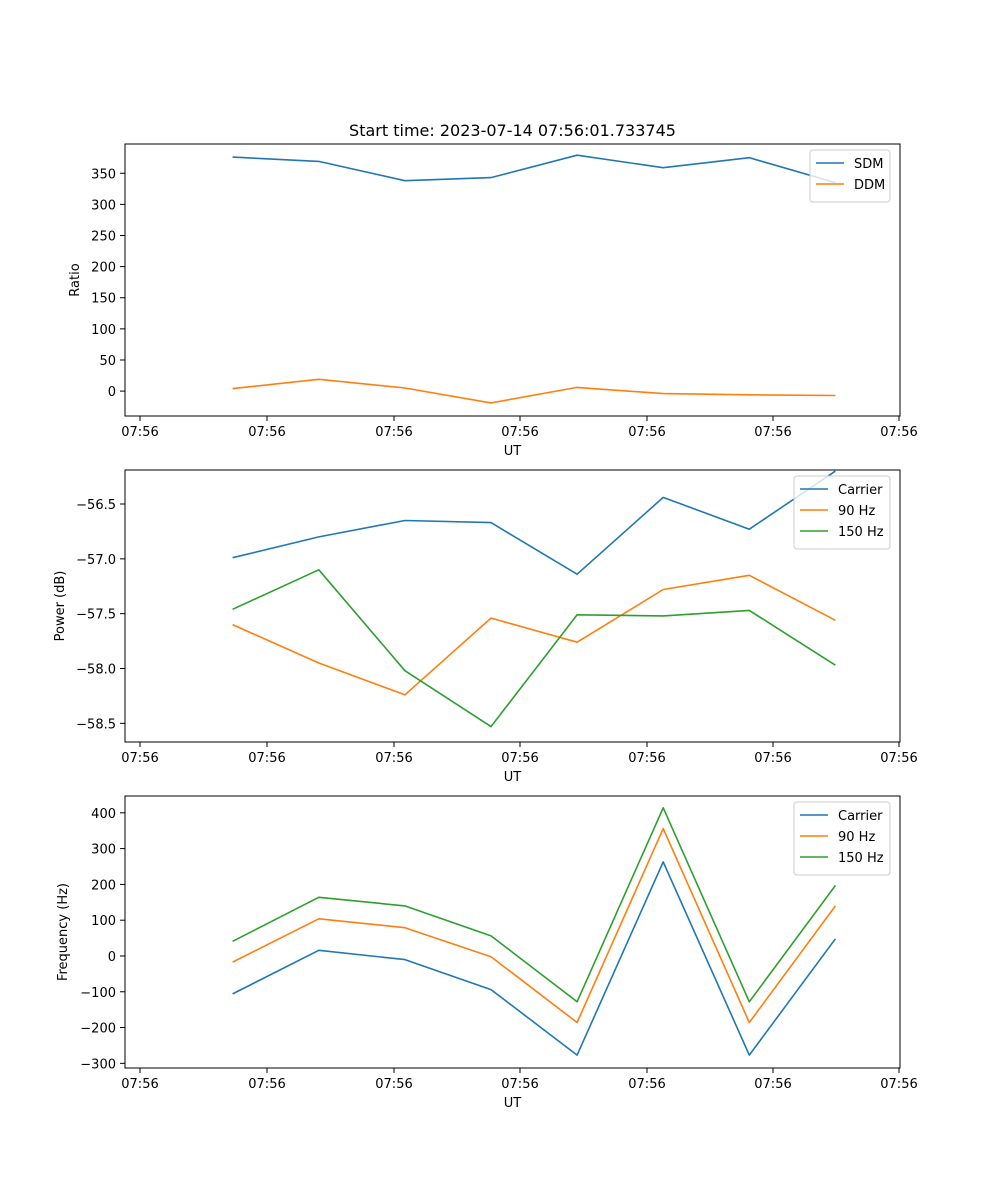 The image size is (1000, 1200). I want to click on y-tick-label: 250, so click(103, 236).